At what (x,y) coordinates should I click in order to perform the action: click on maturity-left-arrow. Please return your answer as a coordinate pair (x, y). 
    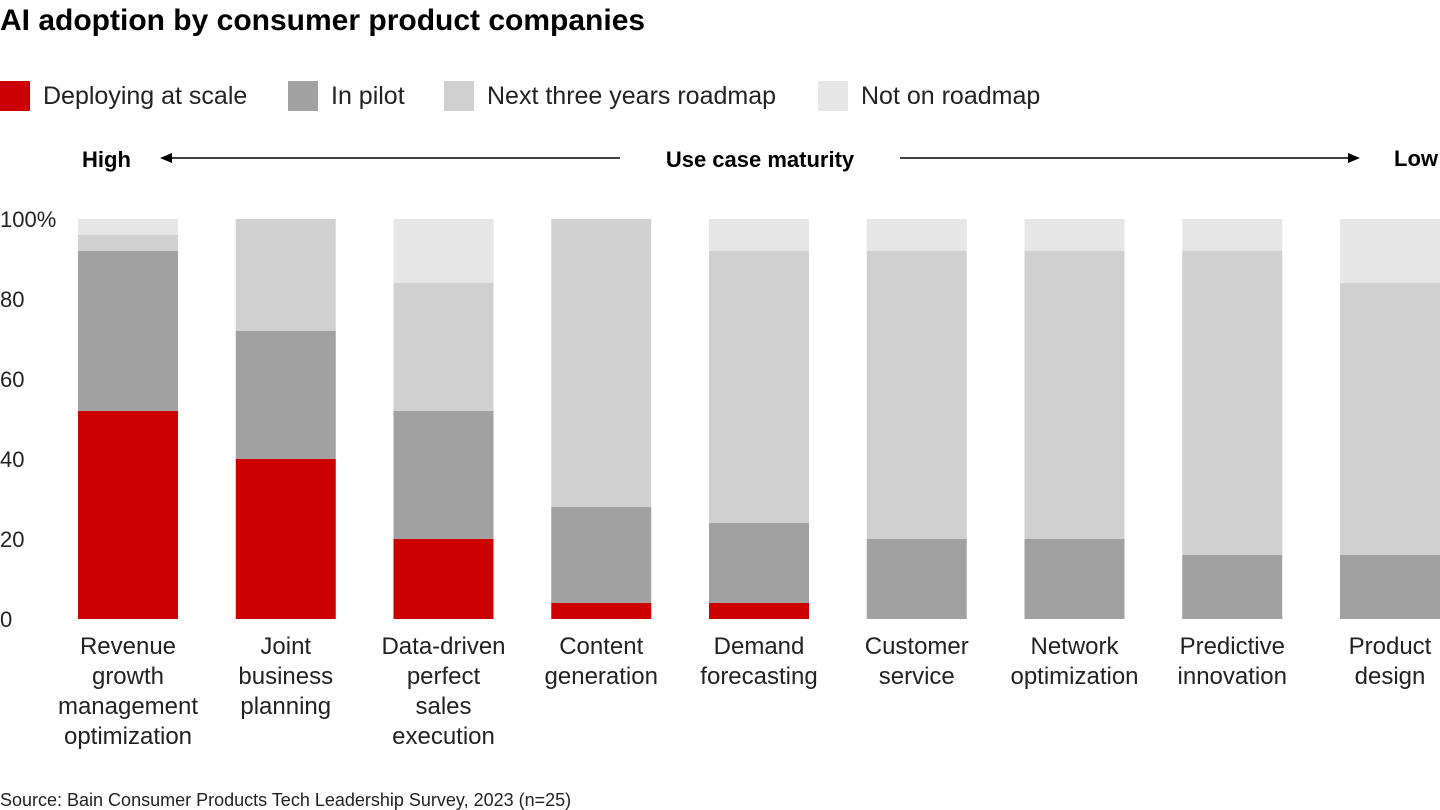
    Looking at the image, I should click on (390, 158).